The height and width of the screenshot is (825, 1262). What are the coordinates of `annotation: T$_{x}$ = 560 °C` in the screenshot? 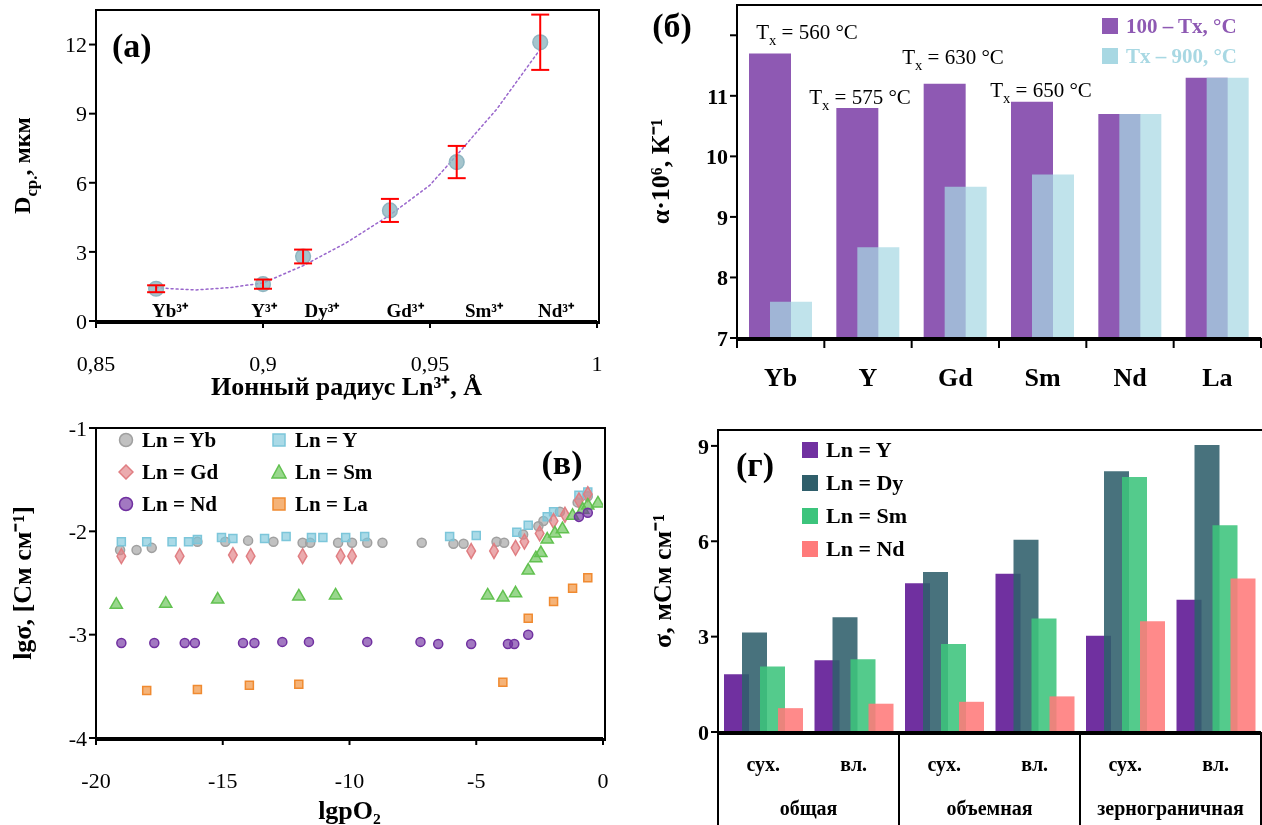 It's located at (807, 34).